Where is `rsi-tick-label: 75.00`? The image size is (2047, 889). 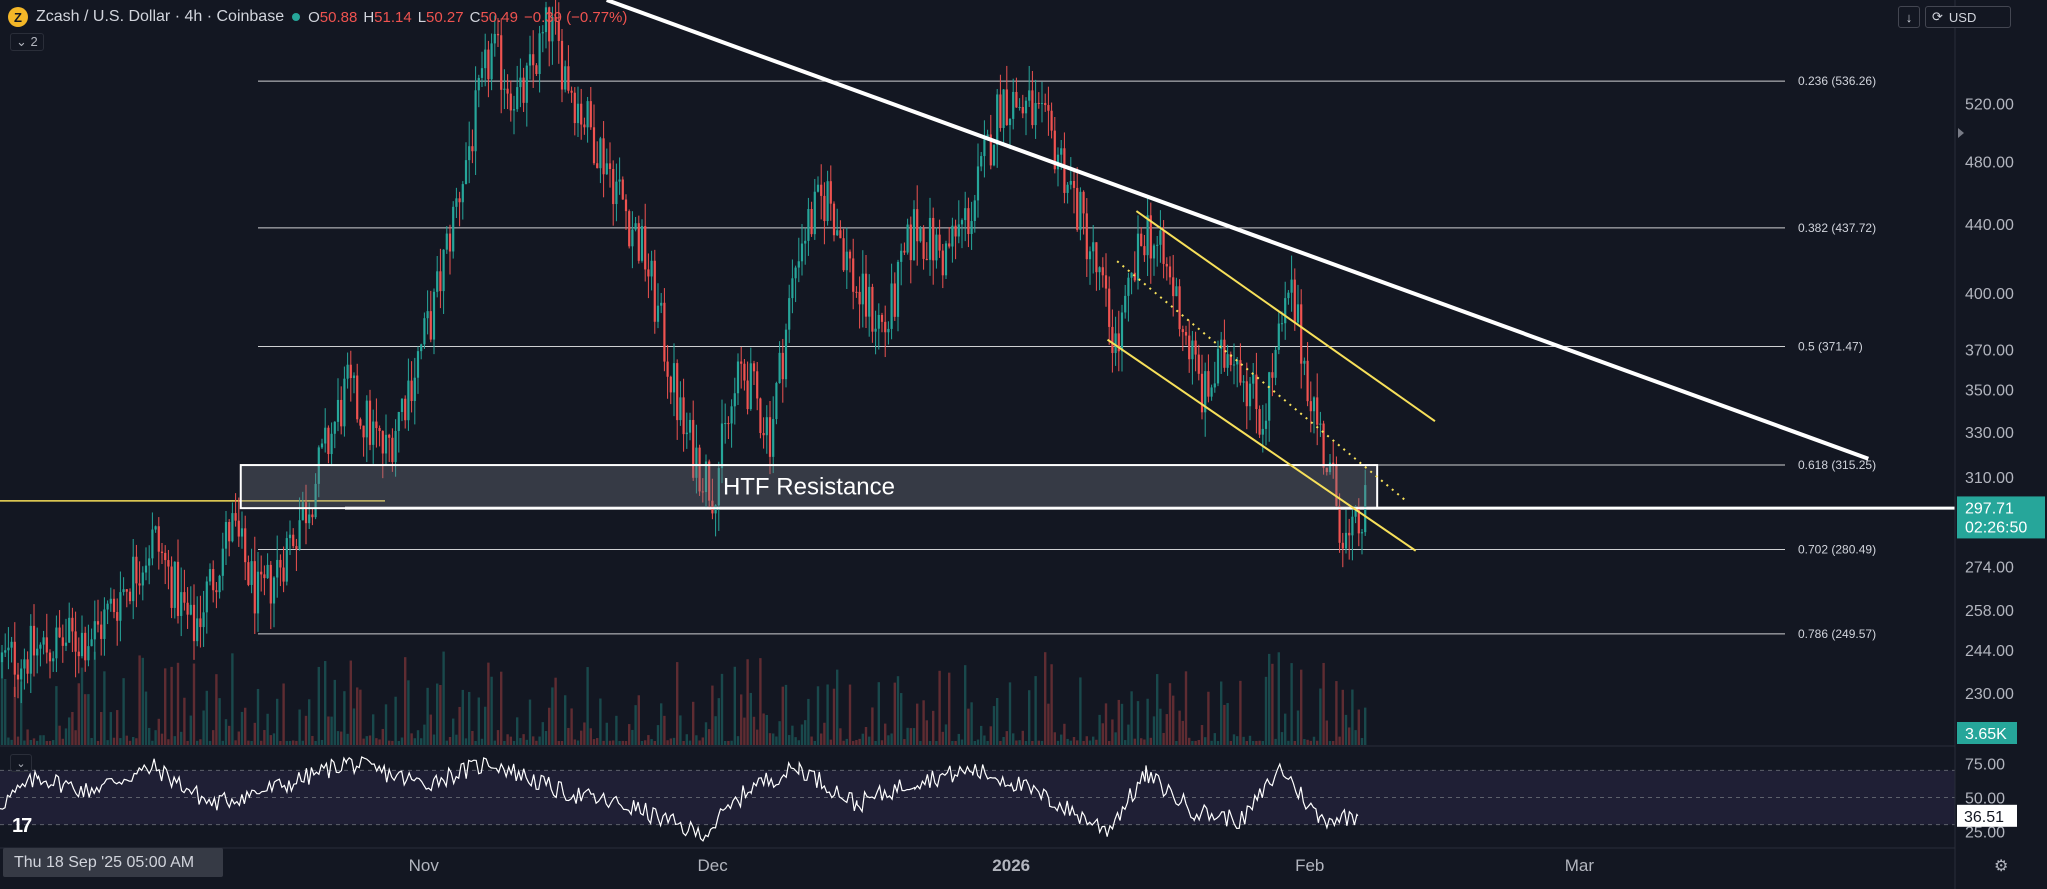 rsi-tick-label: 75.00 is located at coordinates (1985, 765).